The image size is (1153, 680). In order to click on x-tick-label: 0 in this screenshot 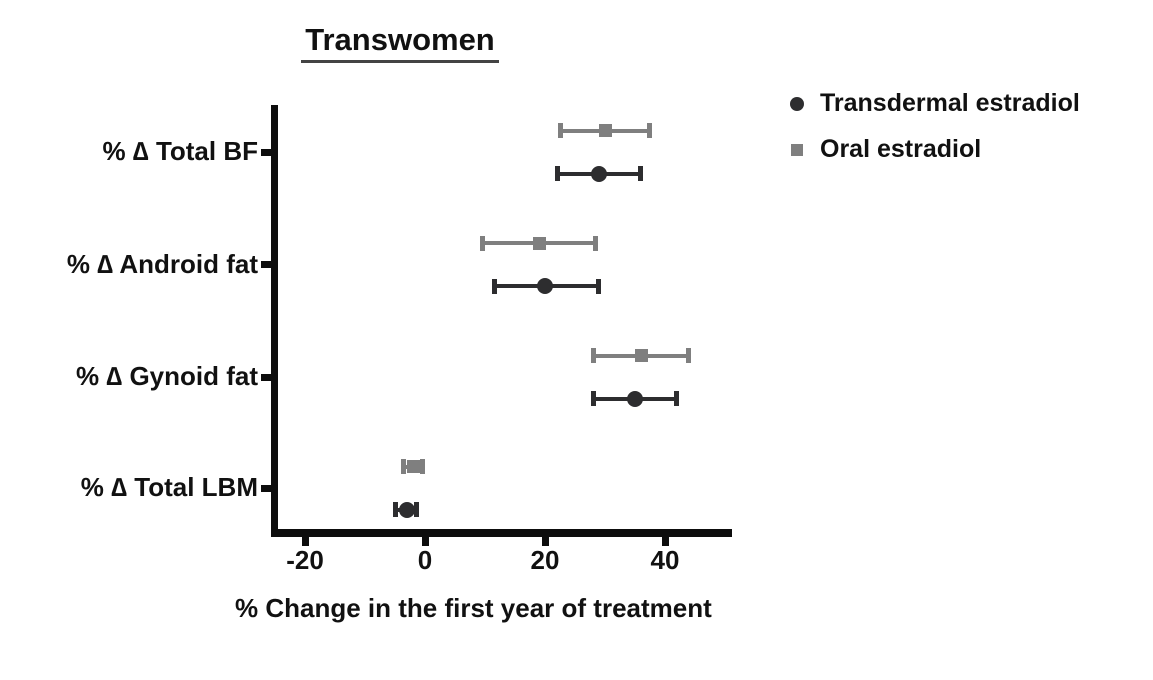, I will do `click(425, 560)`.